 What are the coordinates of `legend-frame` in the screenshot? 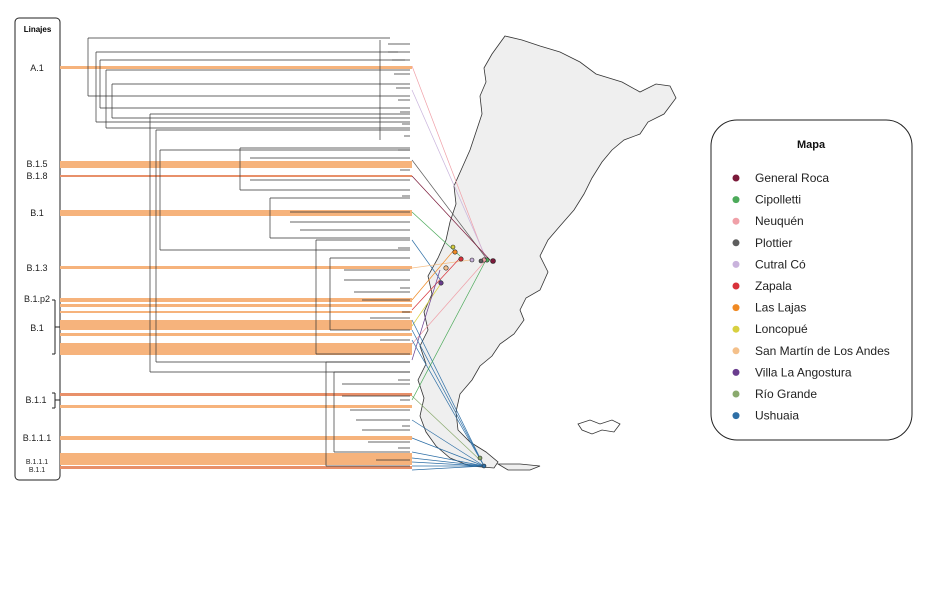 It's located at (811, 280).